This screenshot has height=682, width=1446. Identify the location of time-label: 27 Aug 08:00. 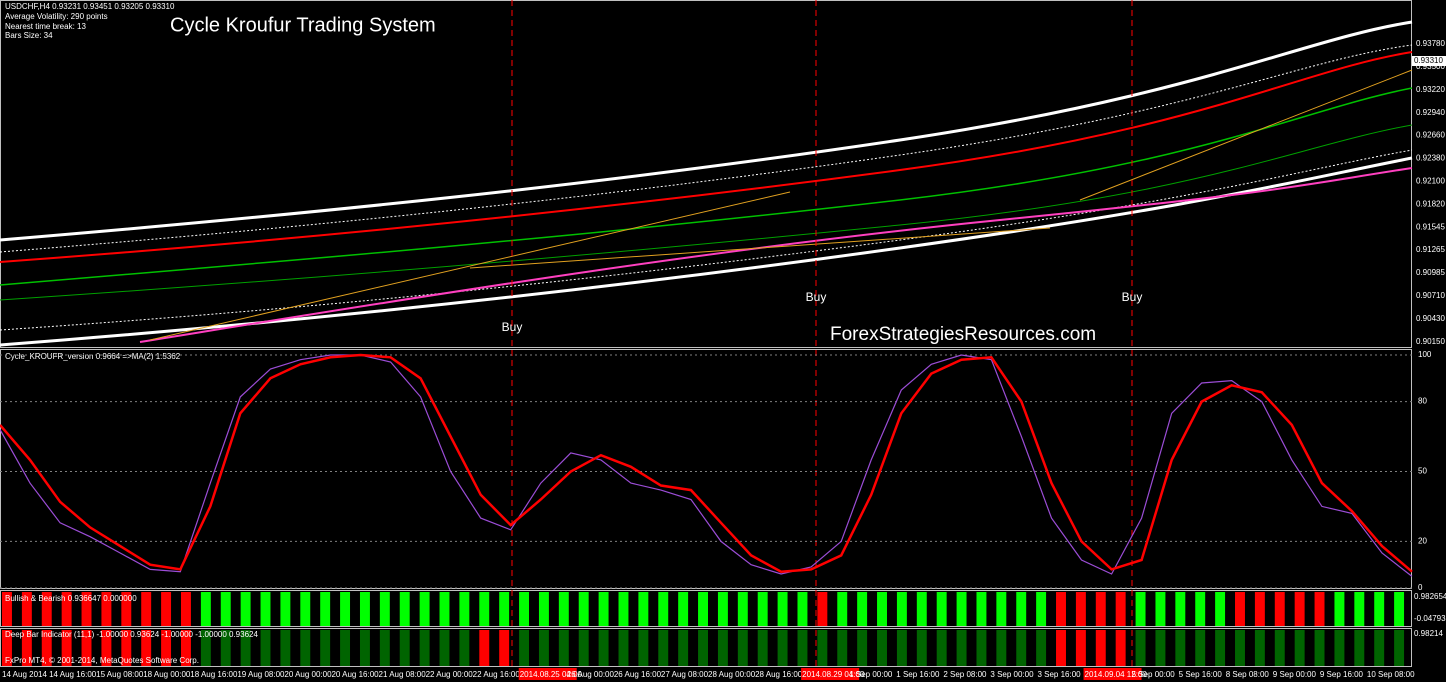
(685, 674).